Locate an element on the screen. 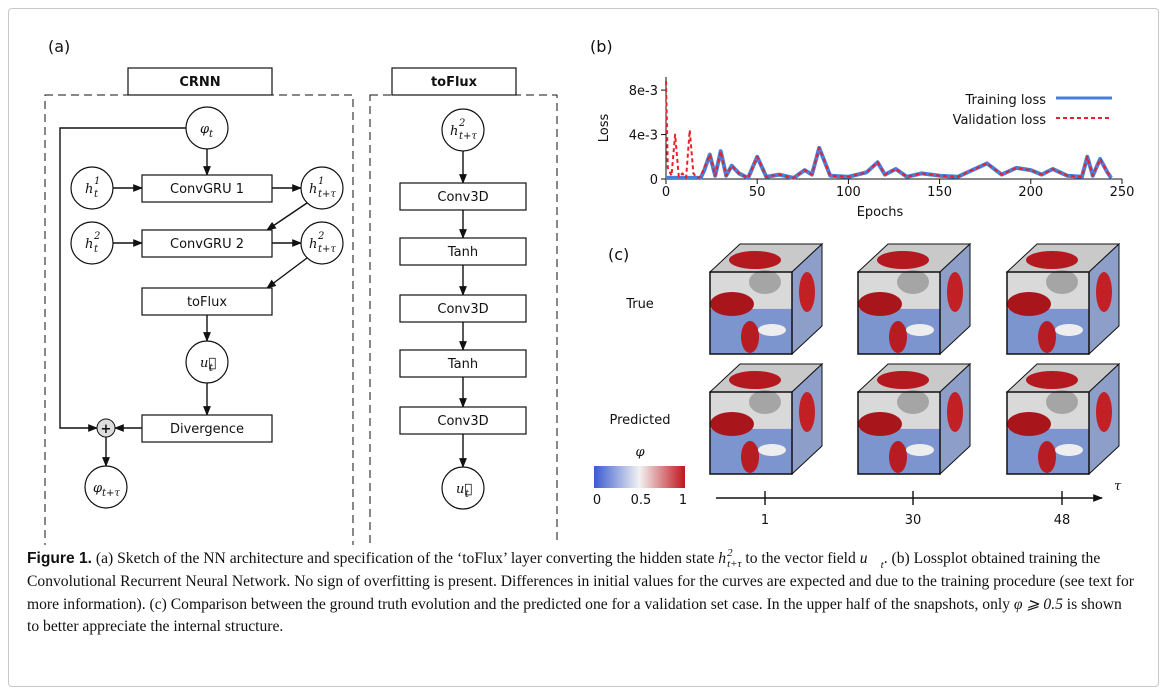 This screenshot has height=695, width=1167. colorbar-tick: 1 is located at coordinates (683, 500).